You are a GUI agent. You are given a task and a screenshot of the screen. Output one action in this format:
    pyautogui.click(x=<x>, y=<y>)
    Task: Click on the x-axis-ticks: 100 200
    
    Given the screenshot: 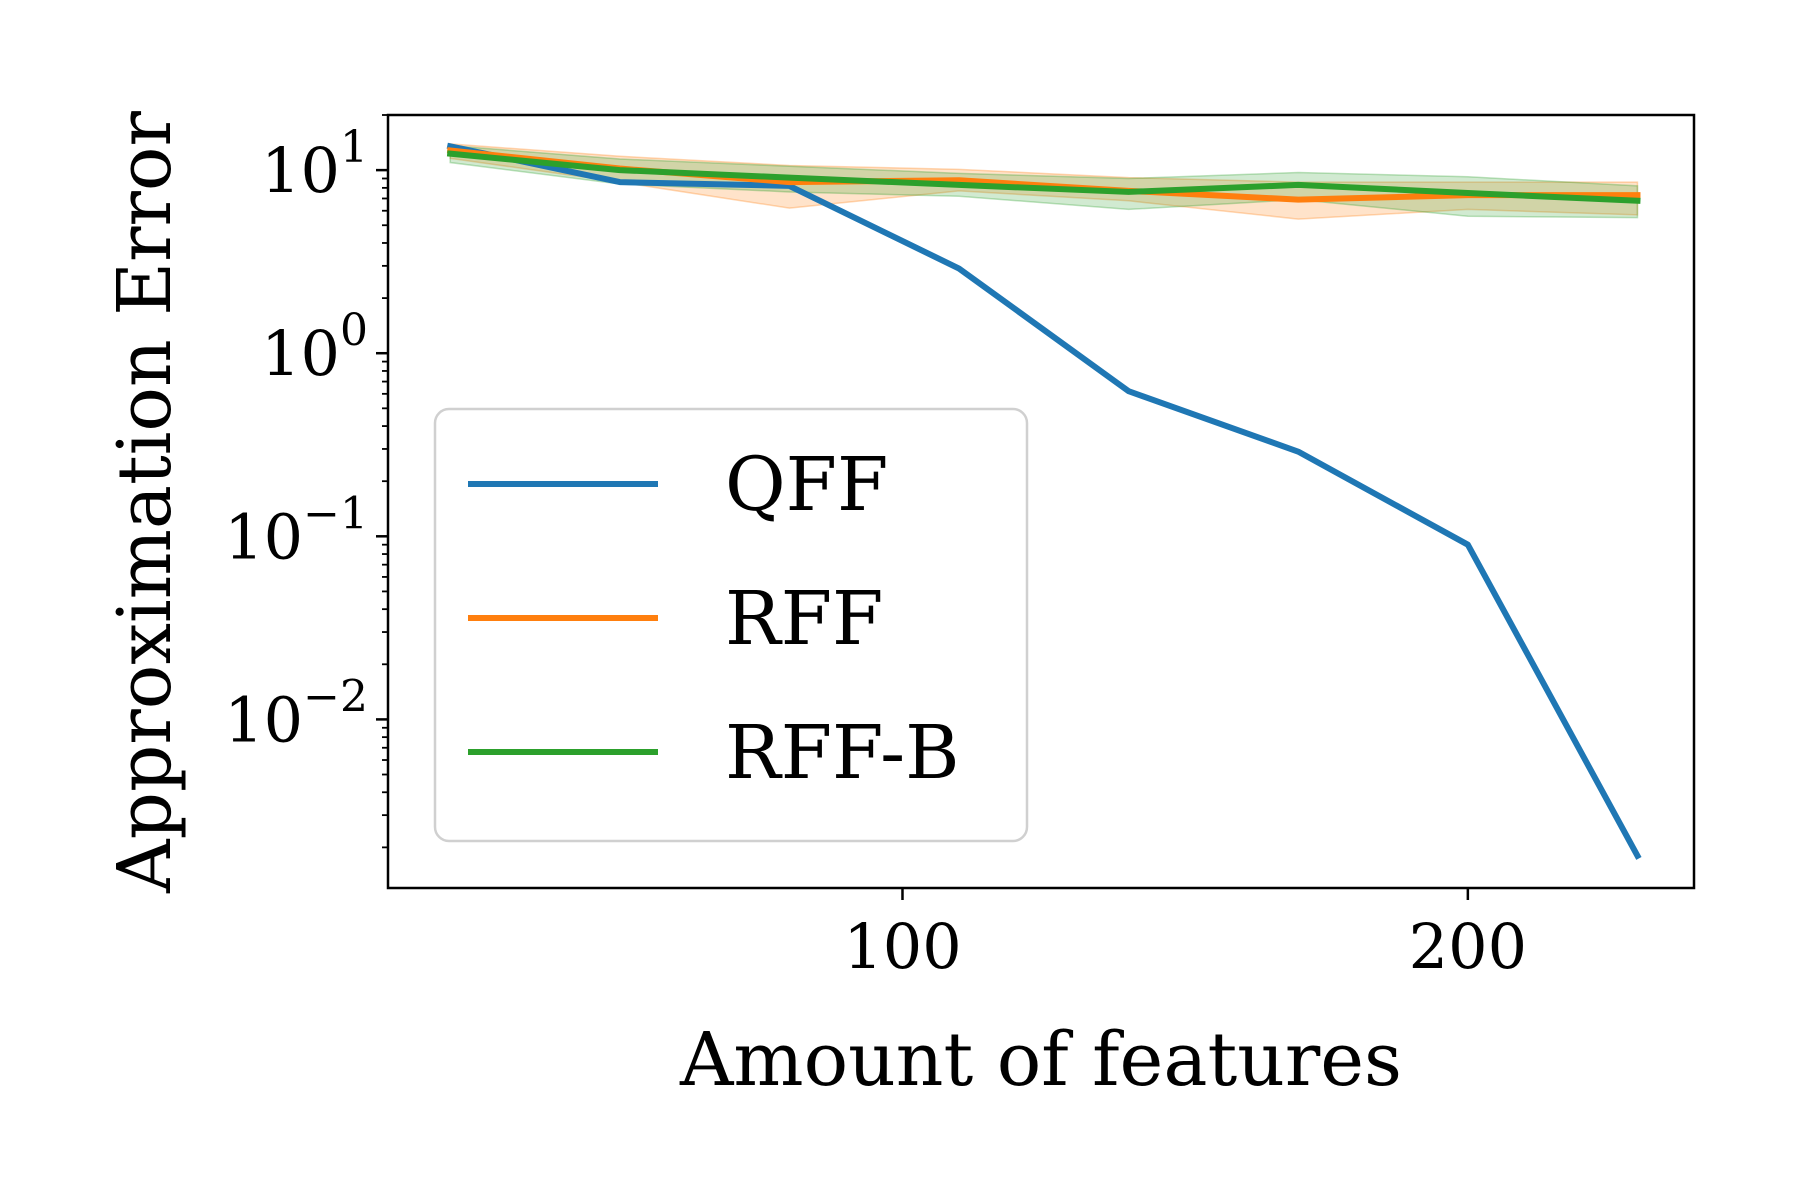 What is the action you would take?
    pyautogui.click(x=1185, y=935)
    